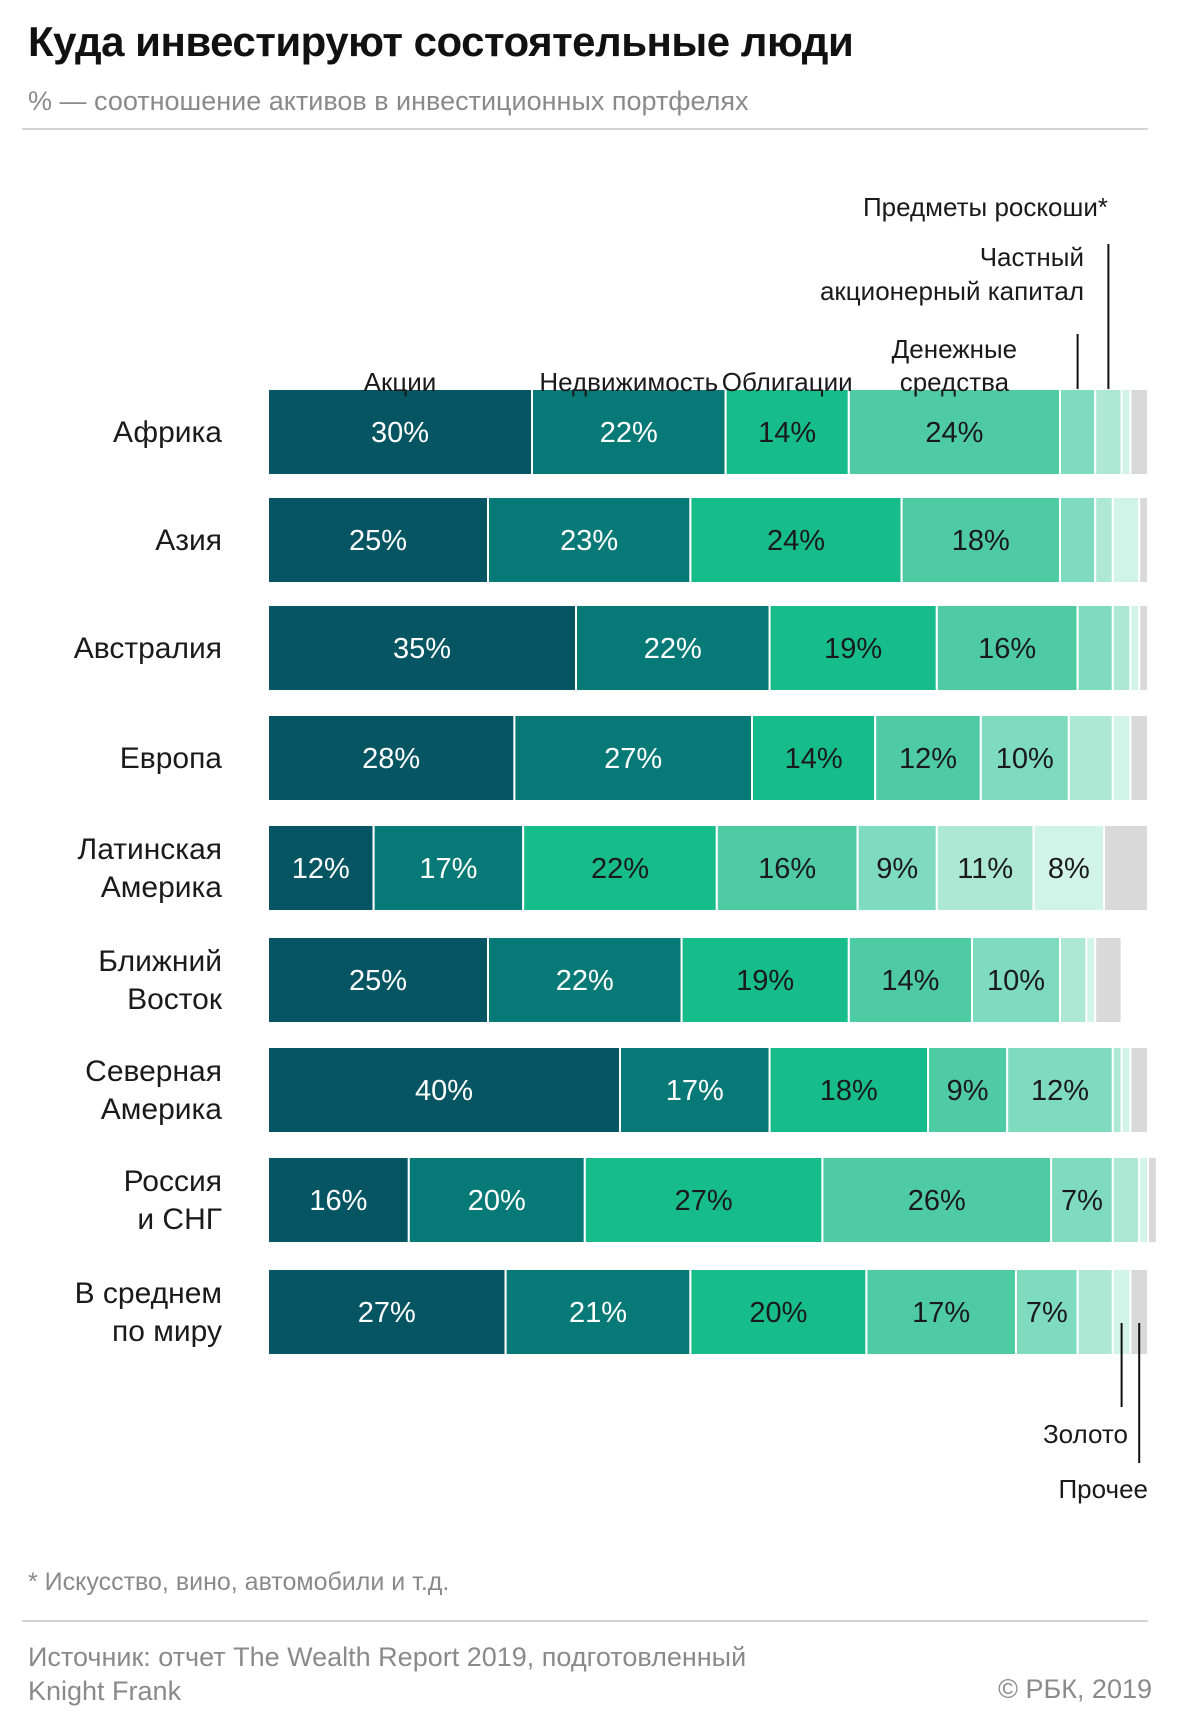  What do you see at coordinates (1103, 1489) in the screenshot?
I see `legend-label: Прочее` at bounding box center [1103, 1489].